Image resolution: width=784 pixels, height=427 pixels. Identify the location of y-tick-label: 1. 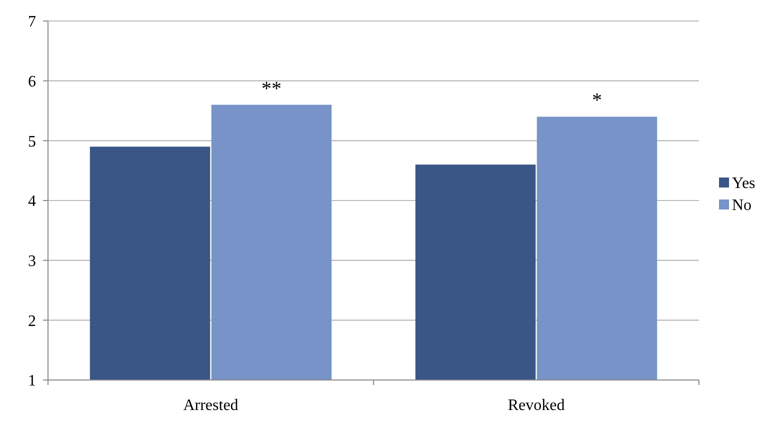
(32, 381).